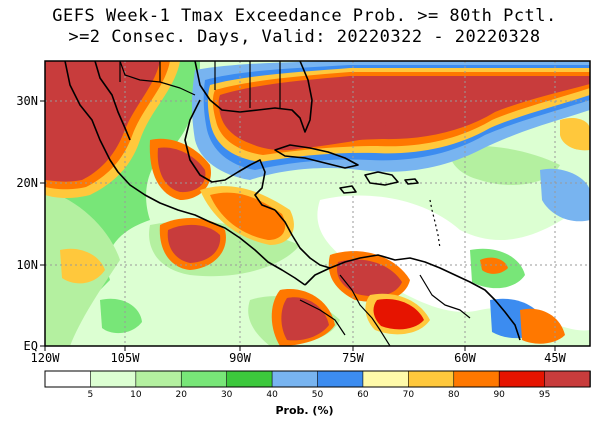  Describe the element at coordinates (363, 395) in the screenshot. I see `colorbar-label: 60` at that location.